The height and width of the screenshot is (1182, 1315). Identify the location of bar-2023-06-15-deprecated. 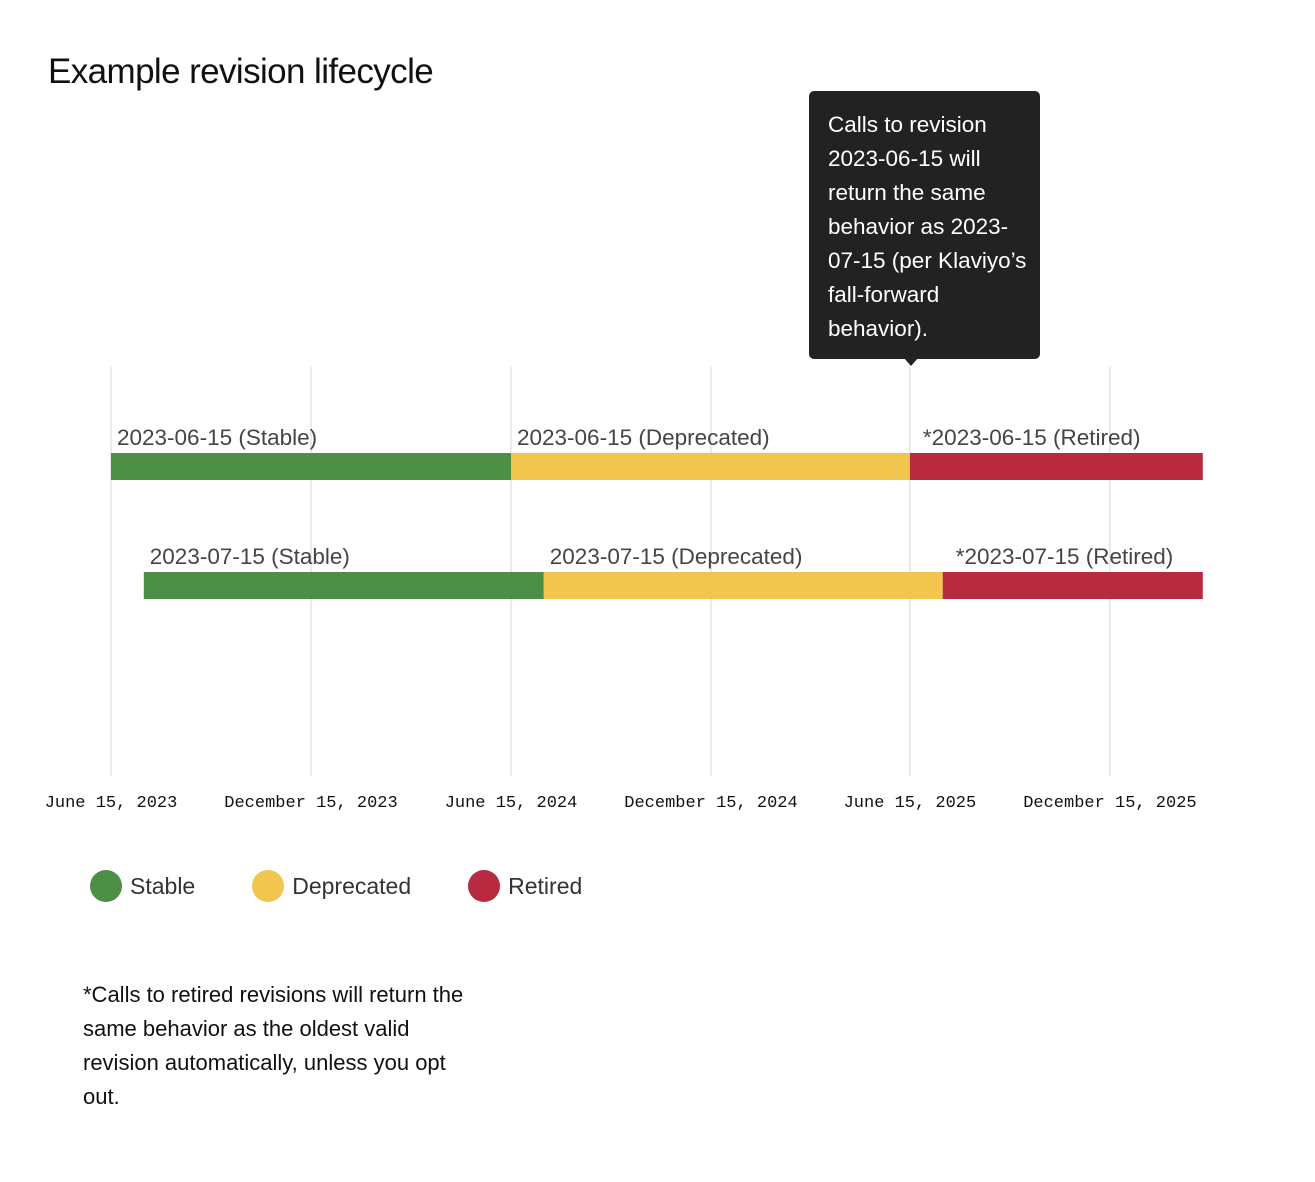
(710, 466).